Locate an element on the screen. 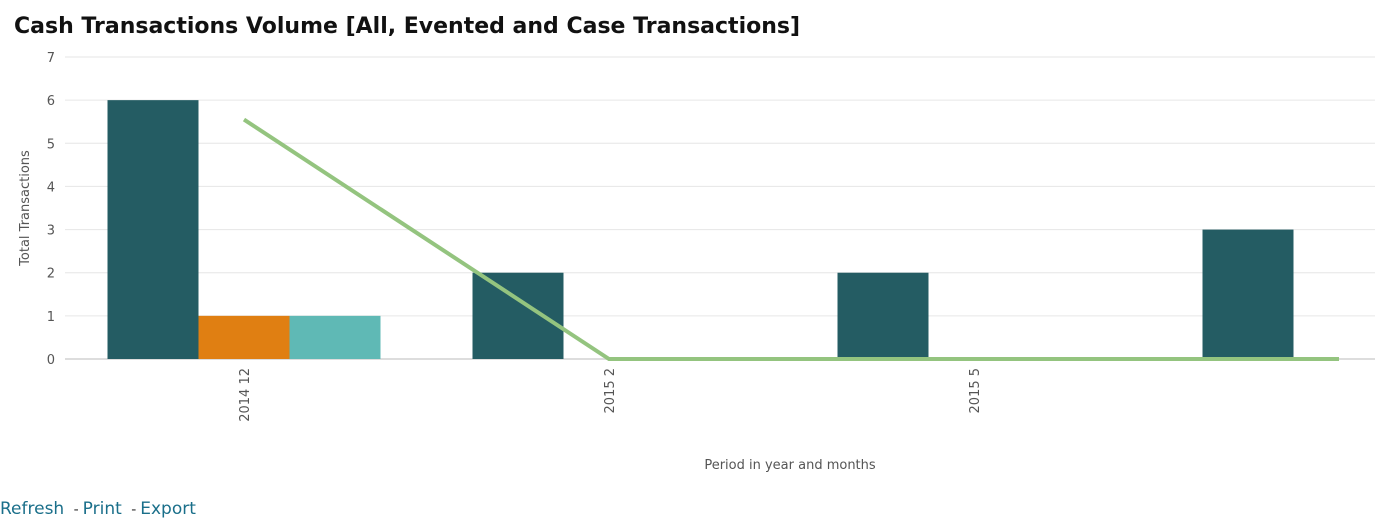  y-tick-label: 7 is located at coordinates (51, 58).